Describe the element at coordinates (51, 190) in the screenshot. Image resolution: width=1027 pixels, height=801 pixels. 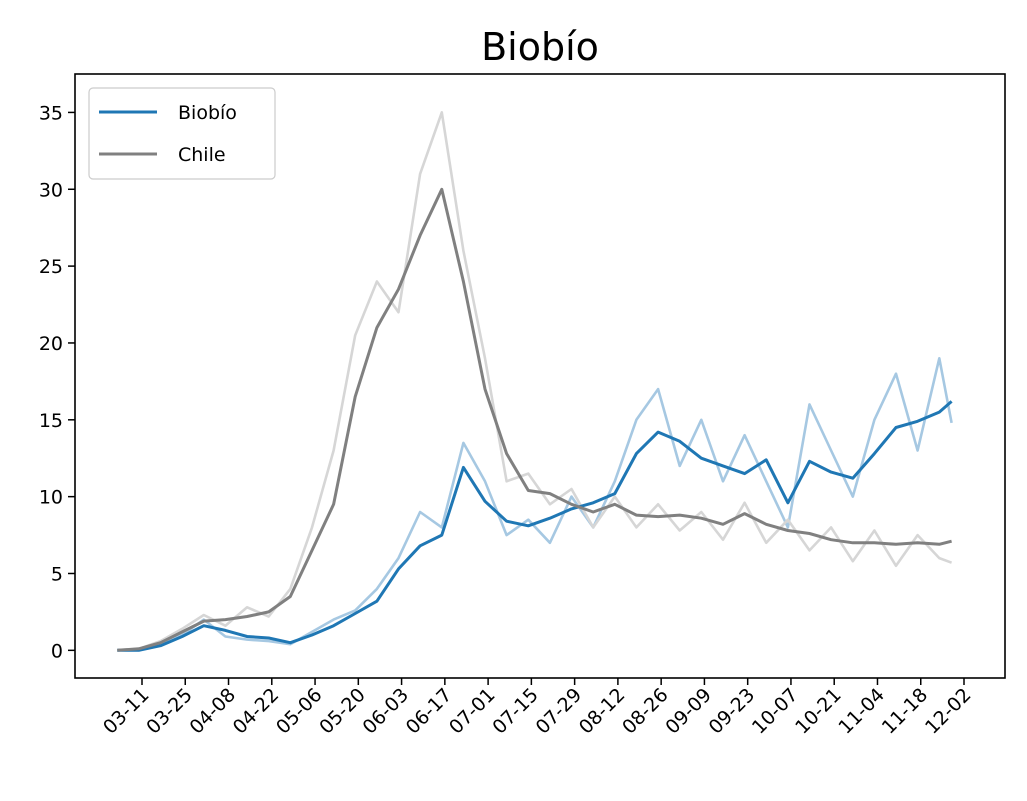
I see `y-tick-label: 30` at that location.